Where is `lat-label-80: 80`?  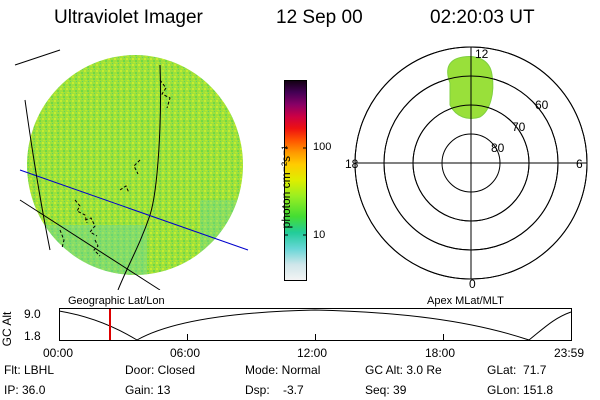 lat-label-80: 80 is located at coordinates (498, 148).